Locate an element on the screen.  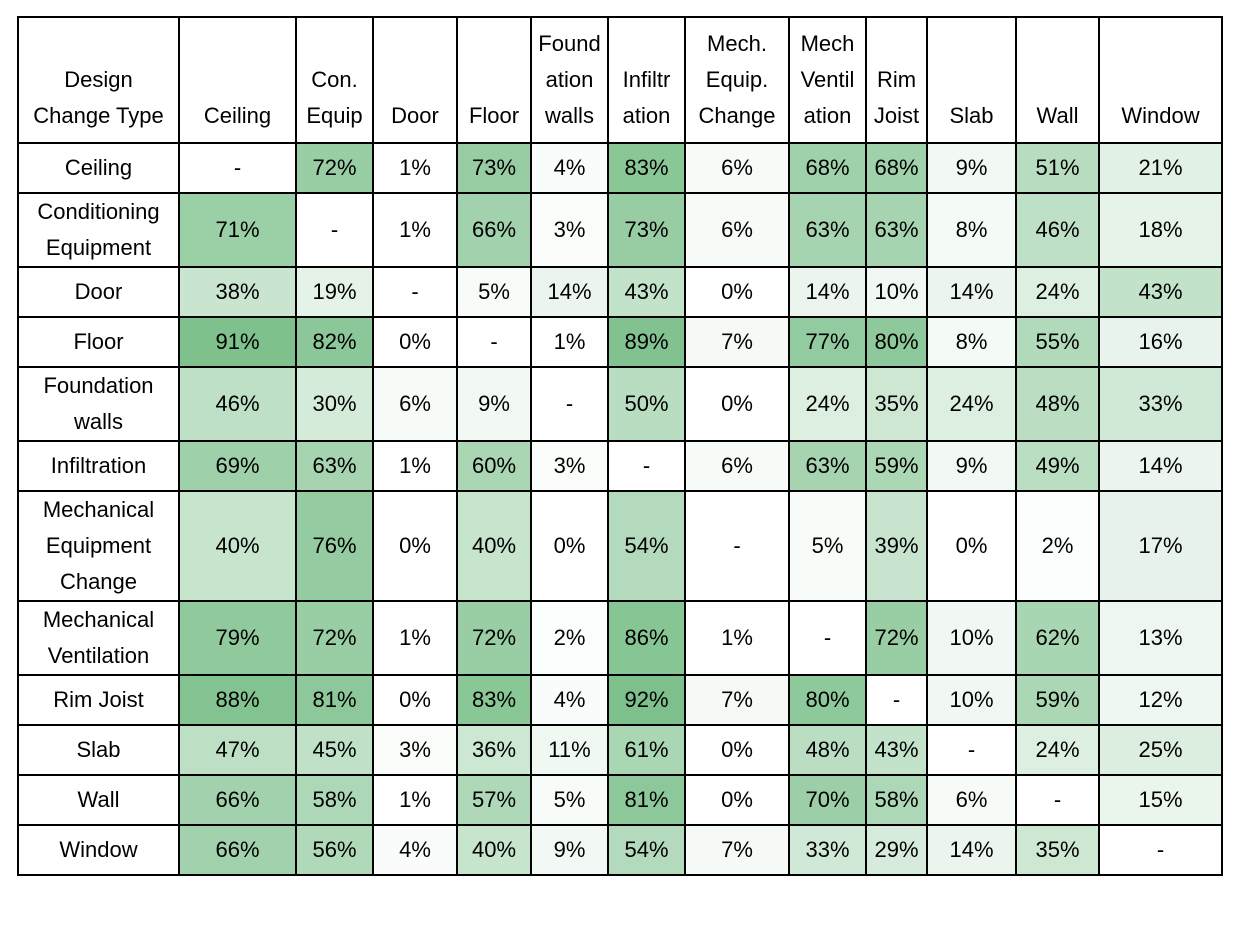
row-header-label: Mechanical Ventilation is located at coordinates (98, 637).